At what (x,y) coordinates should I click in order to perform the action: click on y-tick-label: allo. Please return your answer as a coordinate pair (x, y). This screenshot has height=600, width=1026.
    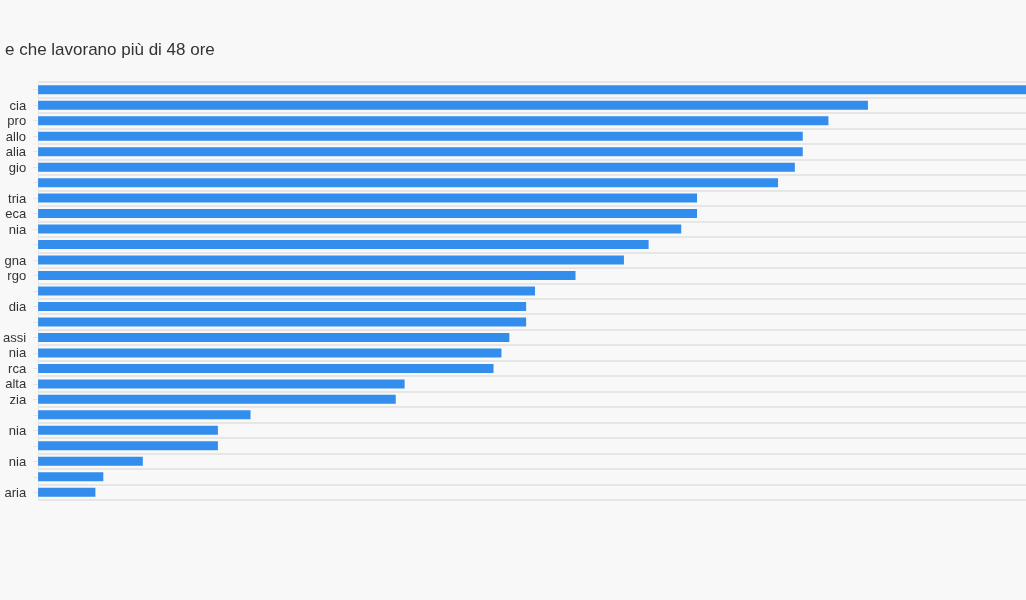
    Looking at the image, I should click on (16, 136).